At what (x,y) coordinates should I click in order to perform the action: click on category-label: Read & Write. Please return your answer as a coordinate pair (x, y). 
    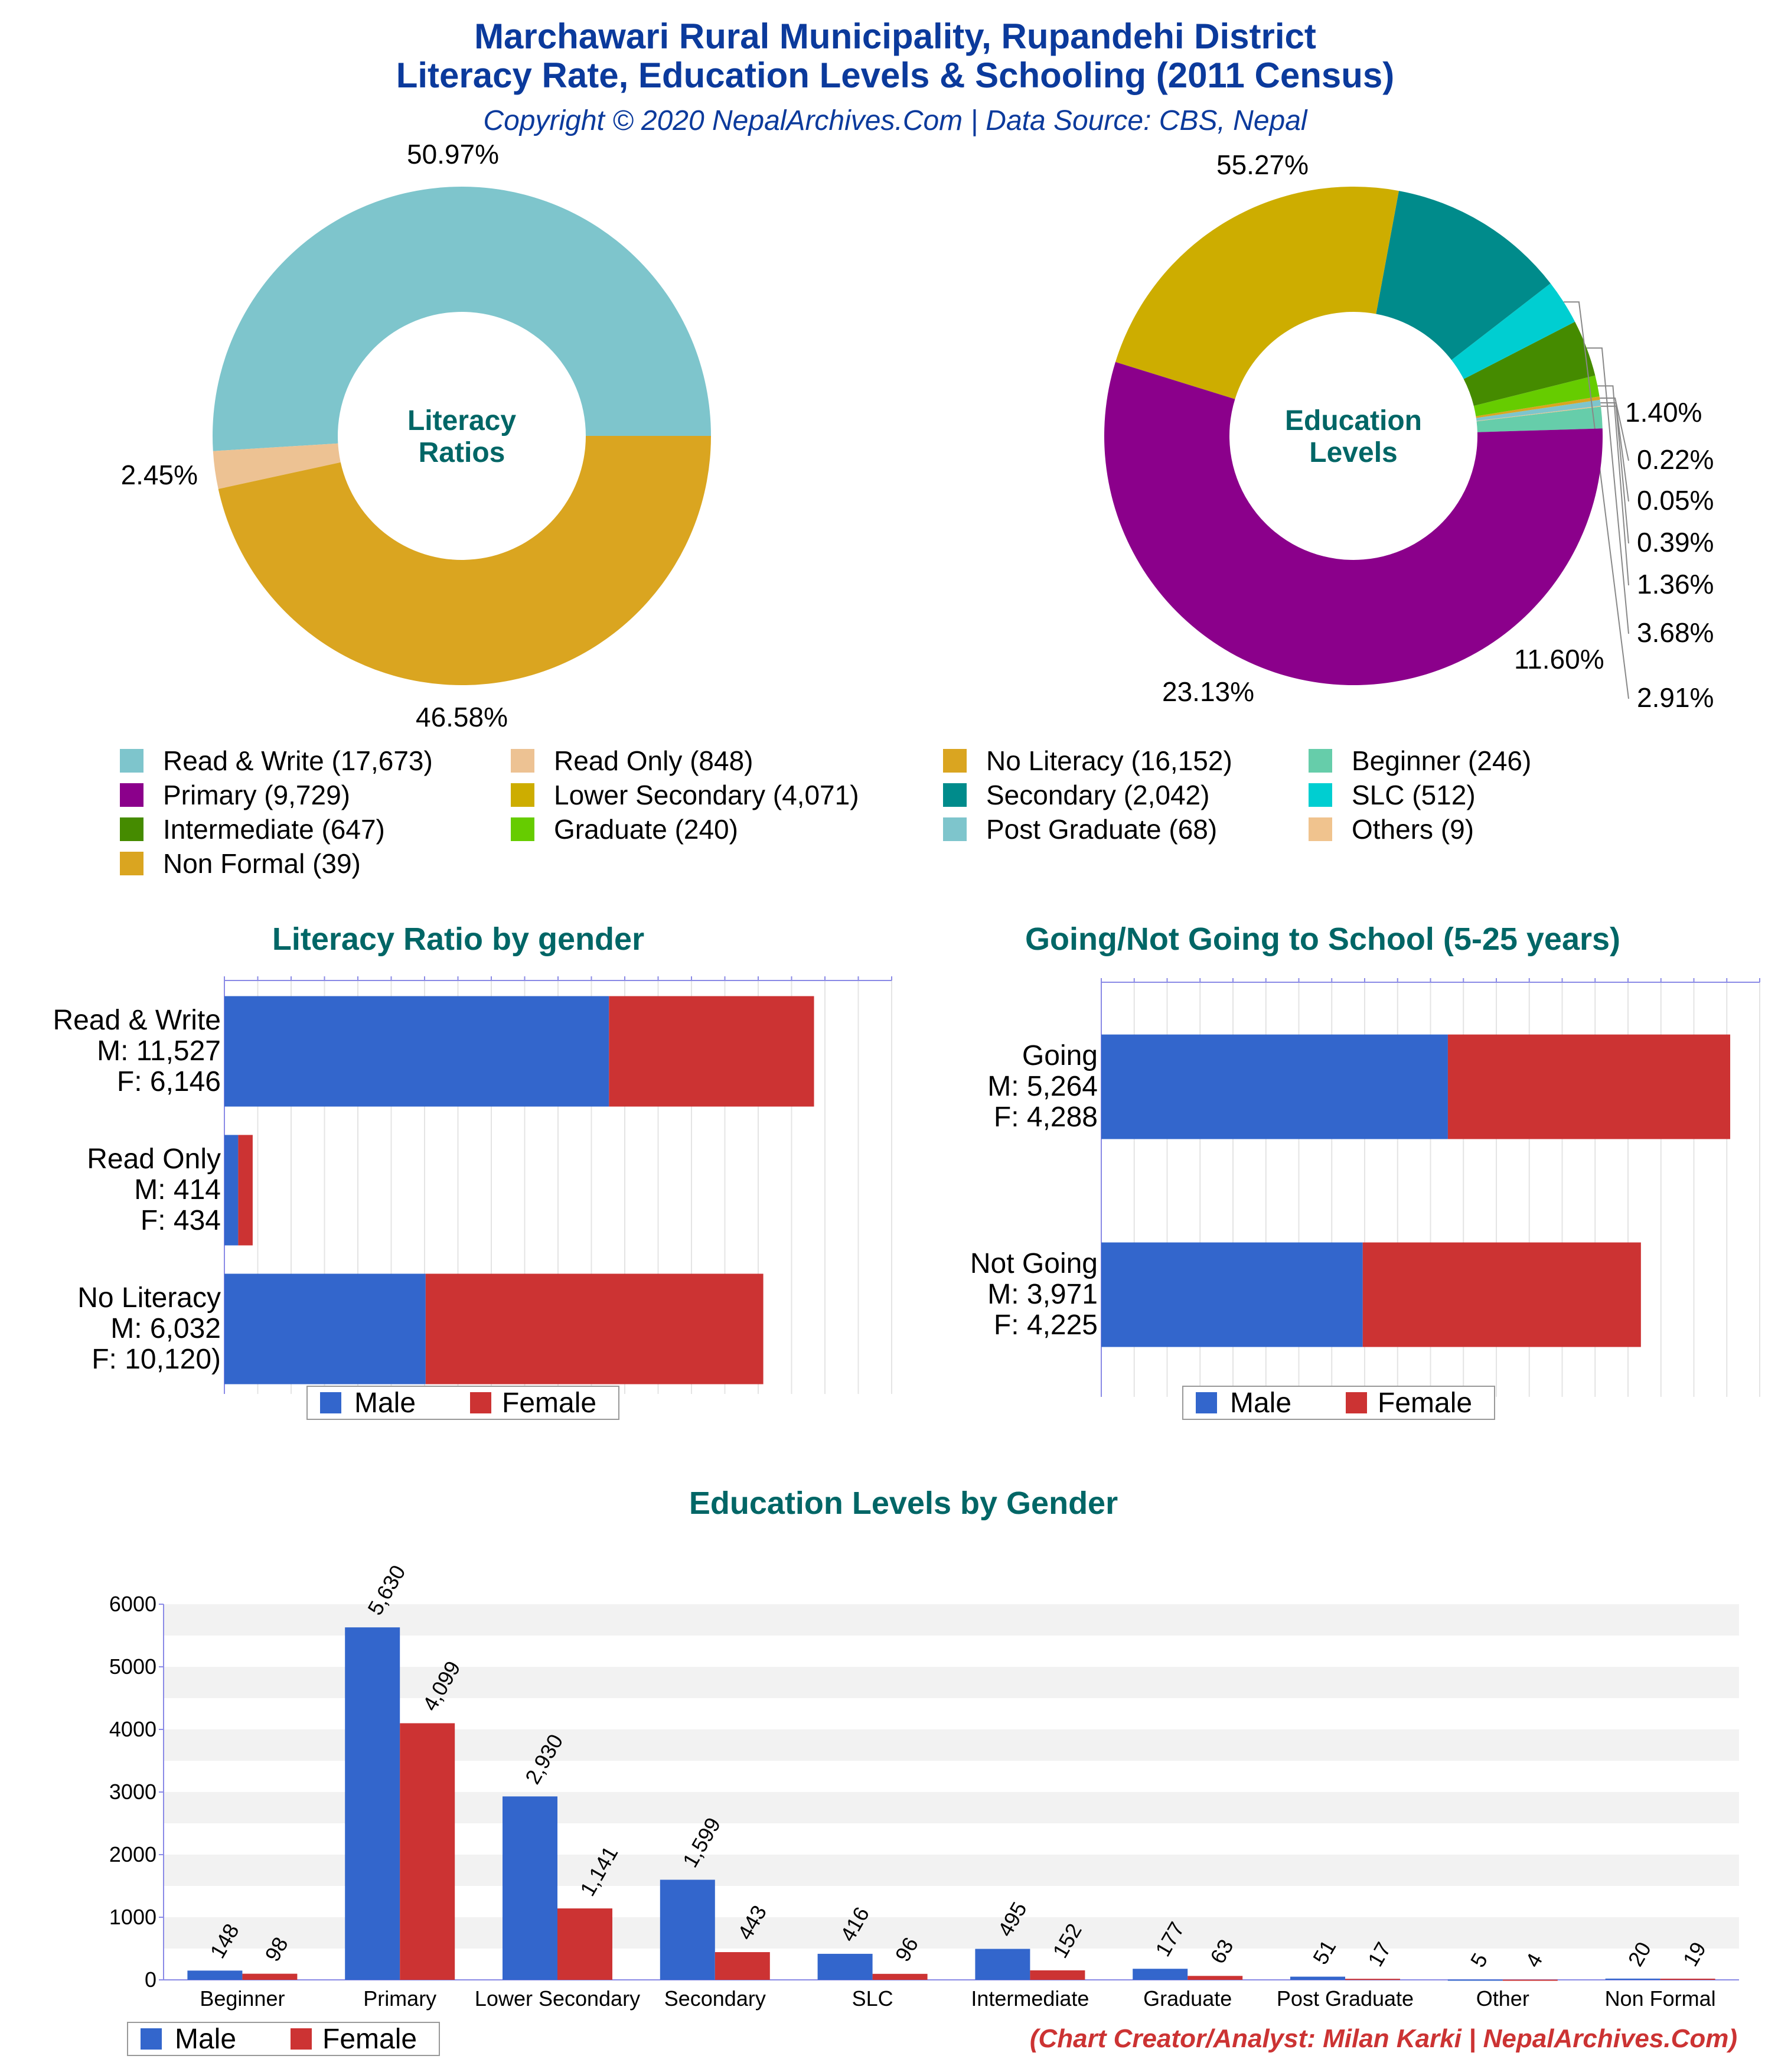
    Looking at the image, I should click on (137, 1020).